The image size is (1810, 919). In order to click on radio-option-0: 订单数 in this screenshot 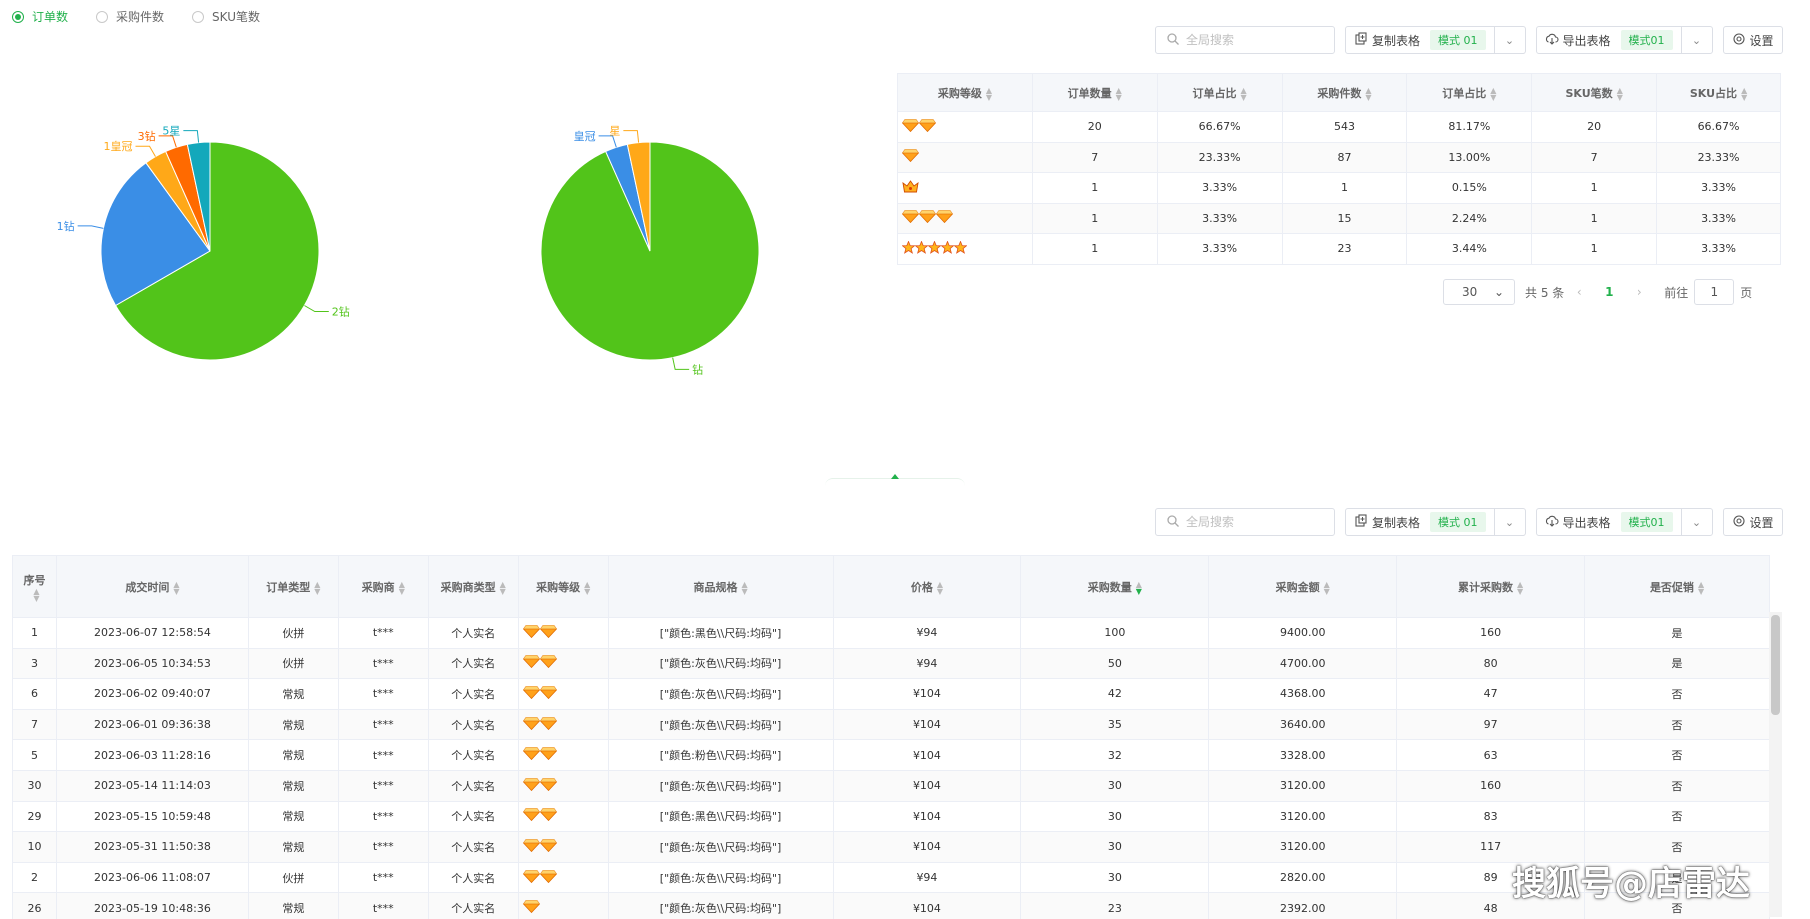, I will do `click(40, 16)`.